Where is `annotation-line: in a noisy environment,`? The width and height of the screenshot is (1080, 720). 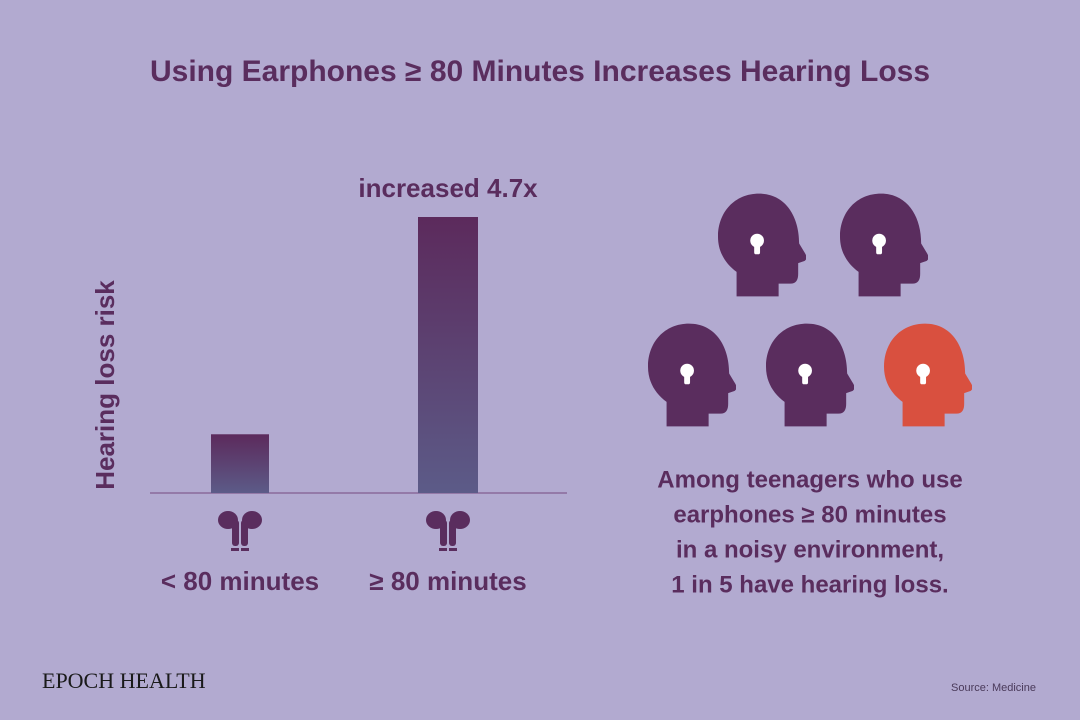 annotation-line: in a noisy environment, is located at coordinates (810, 549).